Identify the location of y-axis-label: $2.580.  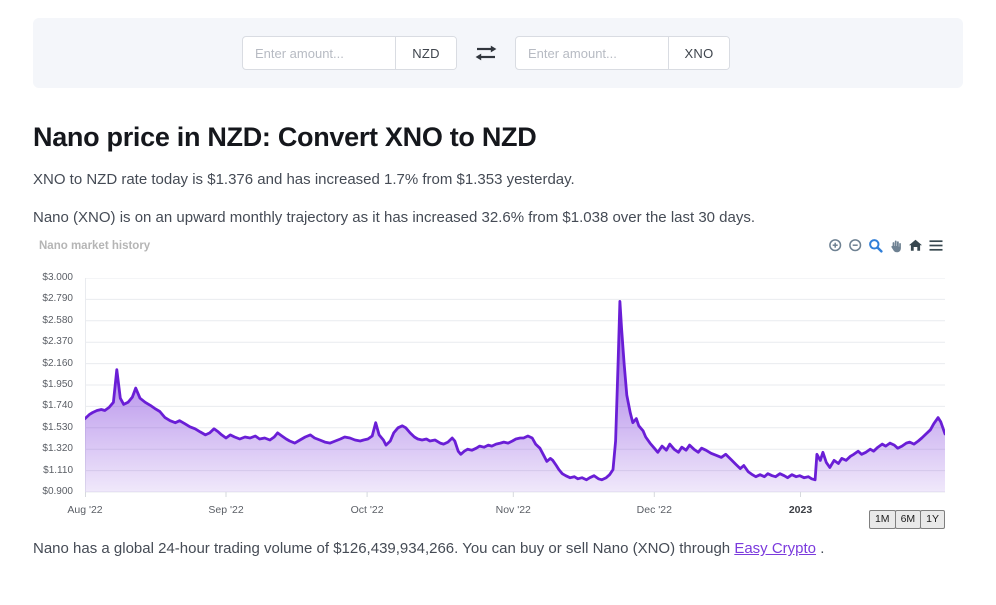
(57, 320).